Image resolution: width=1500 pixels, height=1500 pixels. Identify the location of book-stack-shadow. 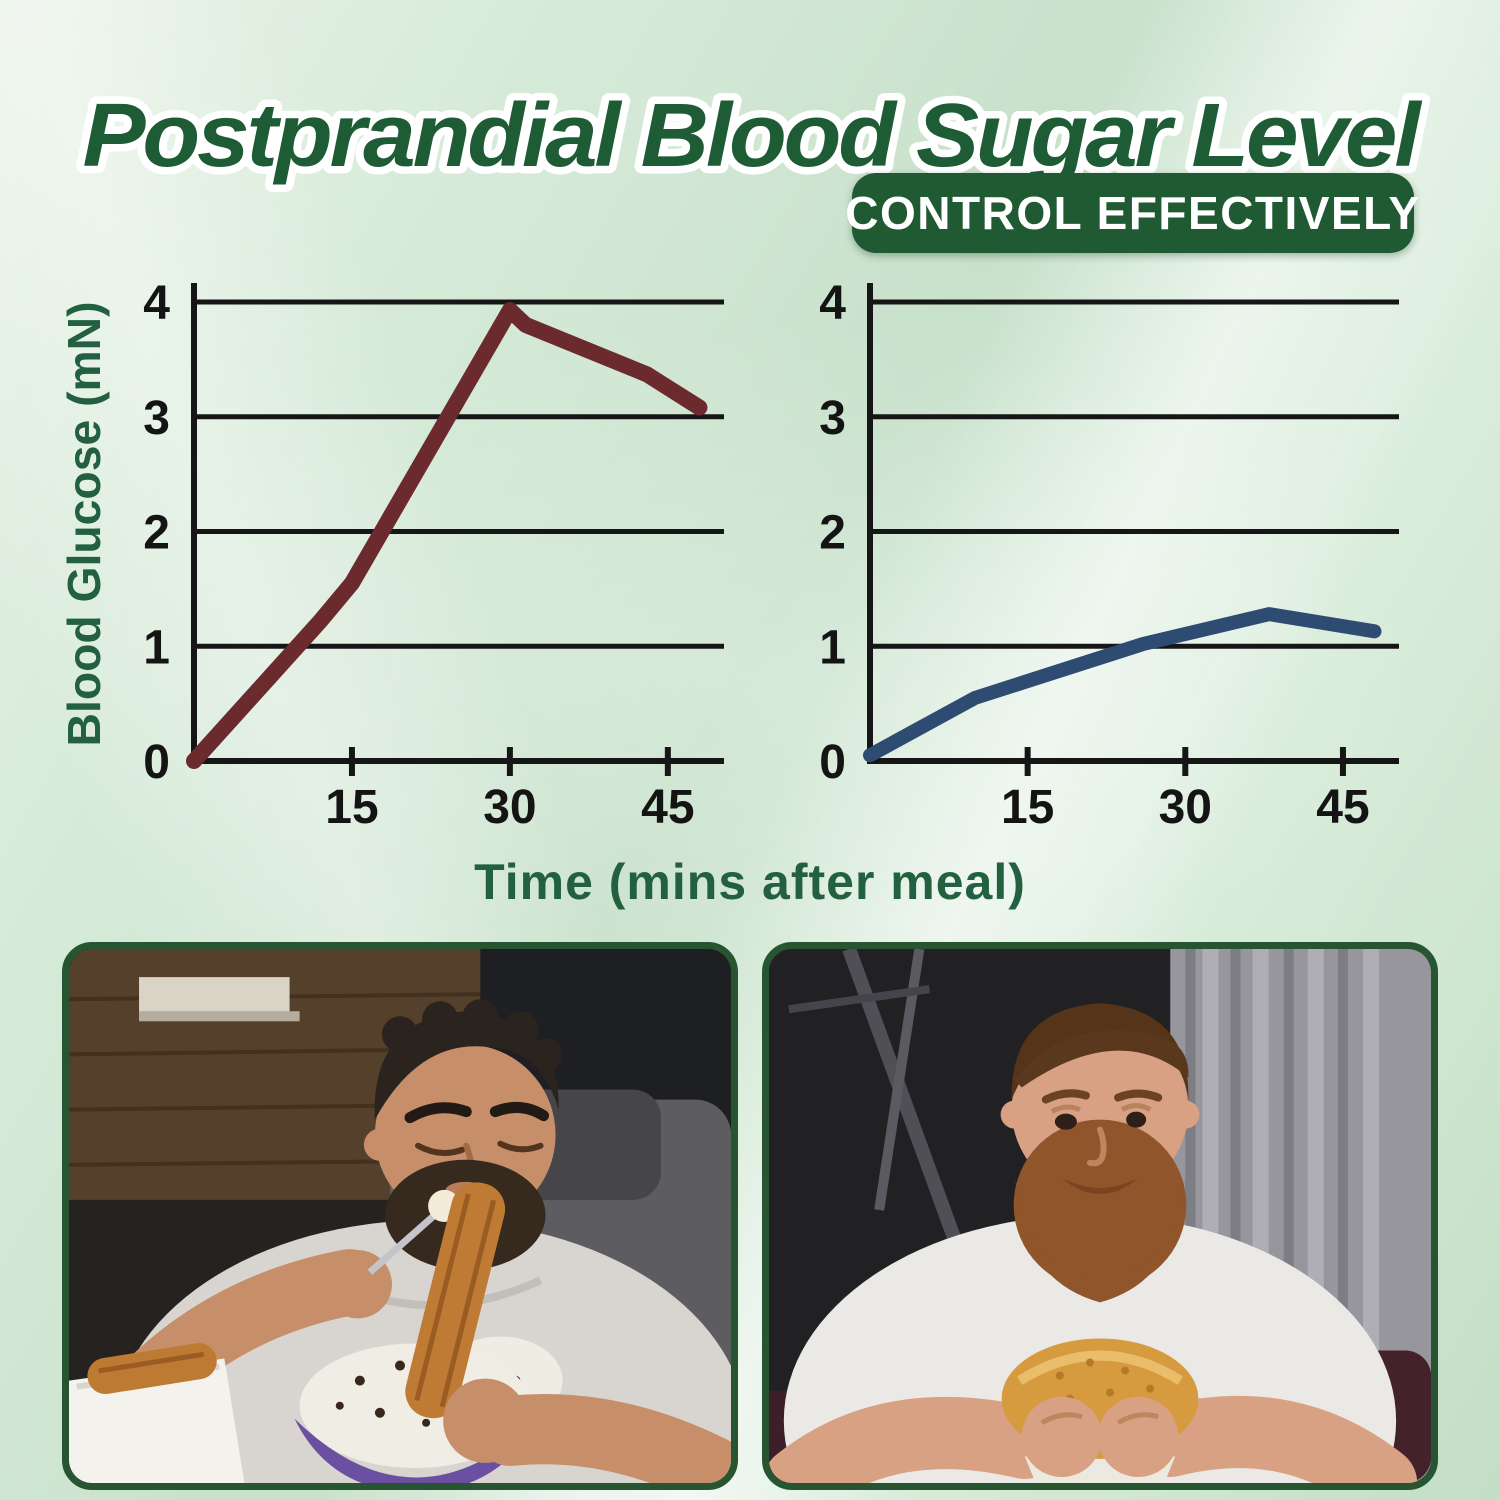
(219, 1016).